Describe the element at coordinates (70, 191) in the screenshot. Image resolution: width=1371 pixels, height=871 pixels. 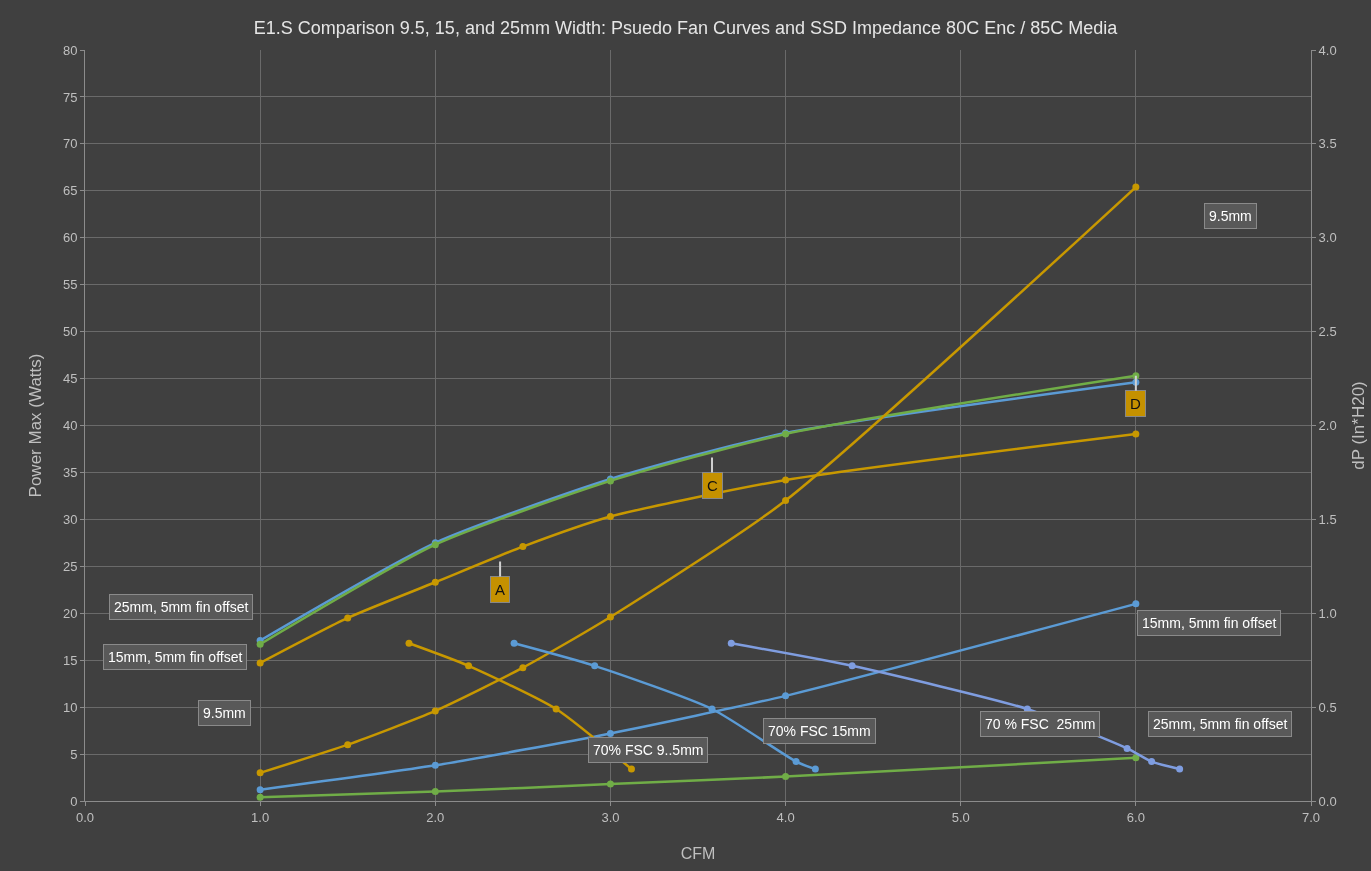
I see `y-tick-label: 65` at that location.